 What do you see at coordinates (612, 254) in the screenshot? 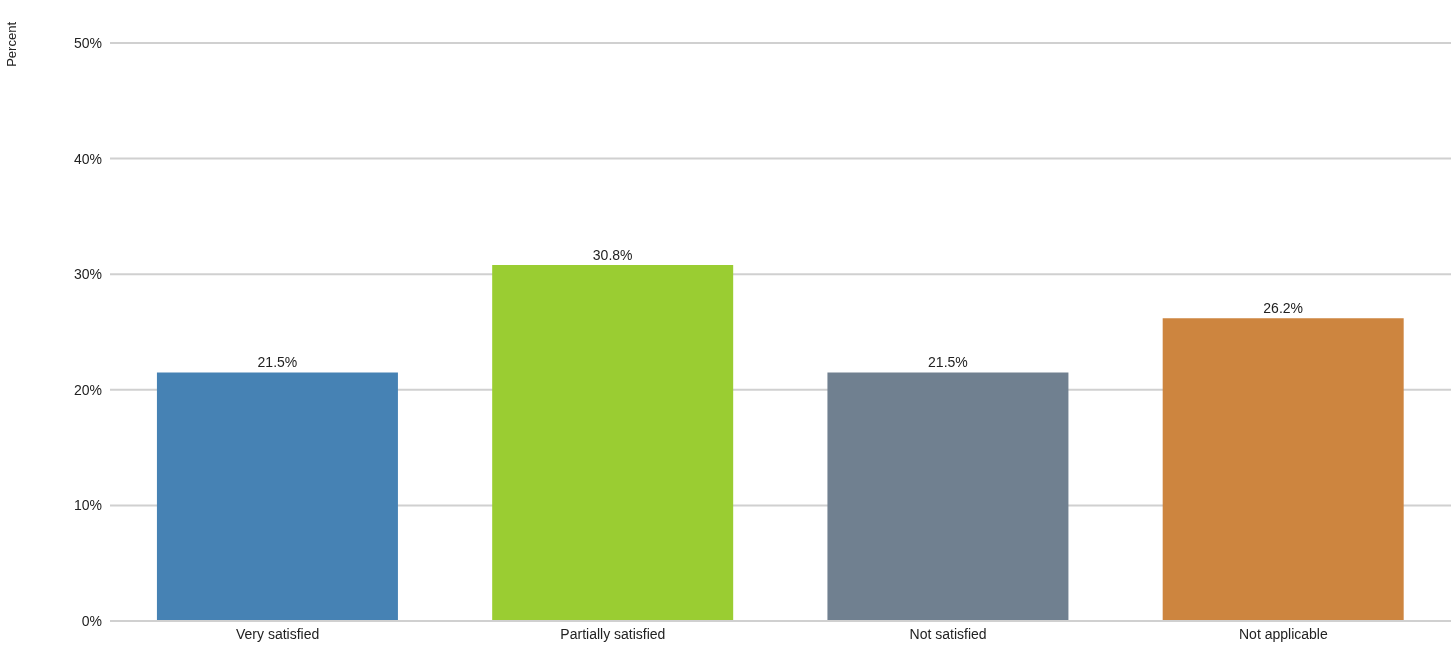
I see `data-label: 30.8%` at bounding box center [612, 254].